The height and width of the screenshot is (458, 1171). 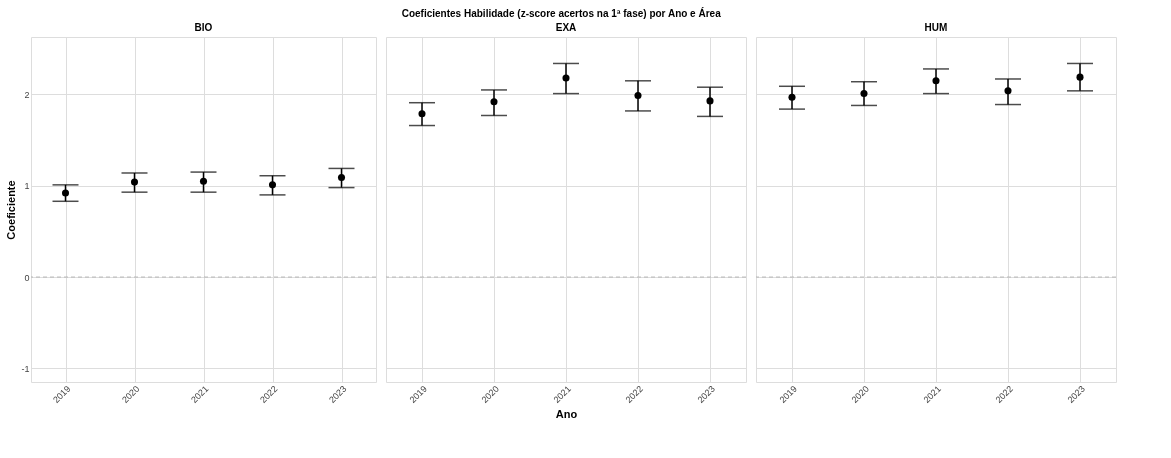 What do you see at coordinates (566, 414) in the screenshot?
I see `x-axis-title: Ano` at bounding box center [566, 414].